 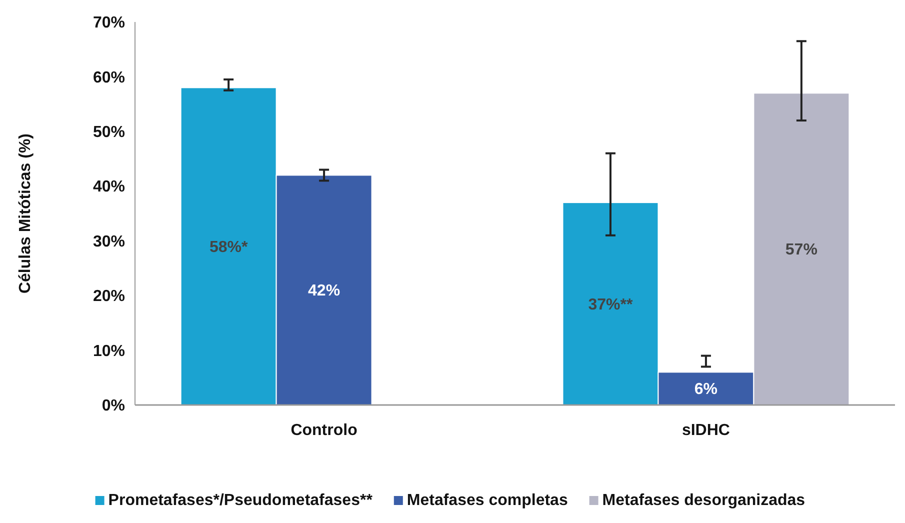 What do you see at coordinates (324, 430) in the screenshot?
I see `x-tick-label: Controlo` at bounding box center [324, 430].